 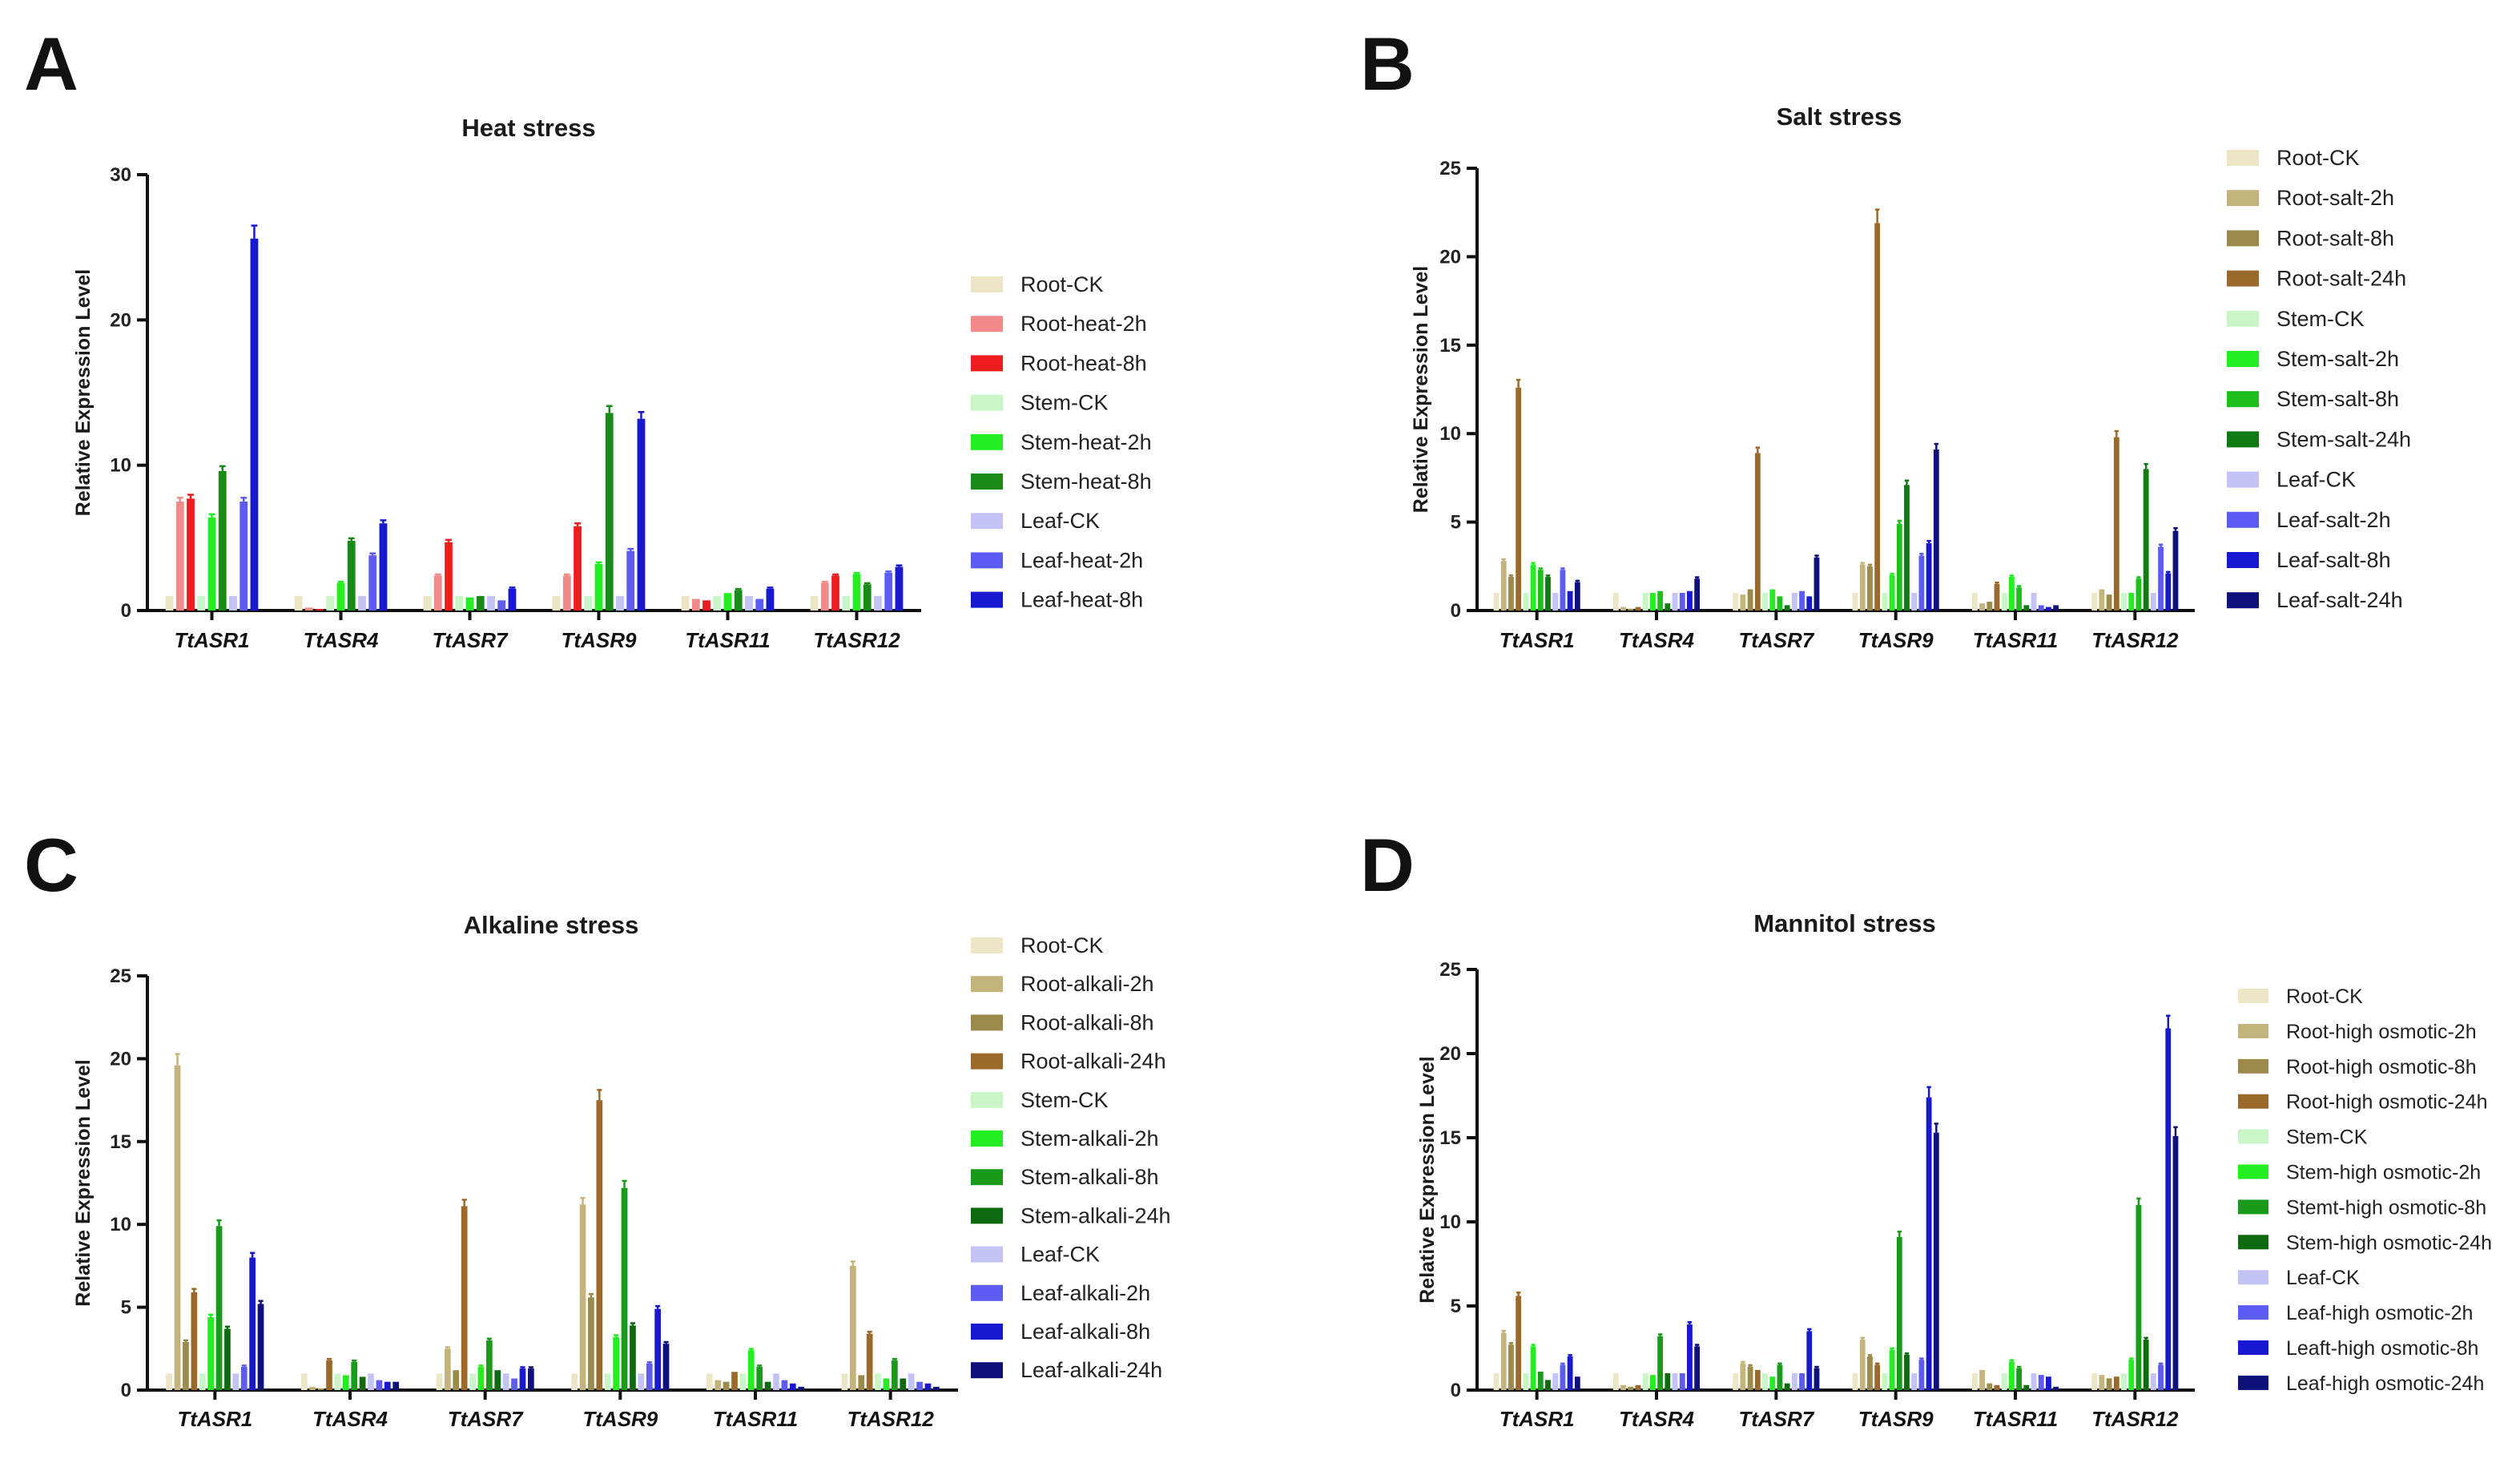 What do you see at coordinates (2383, 1173) in the screenshot?
I see `legend-label: Stem-high osmotic-2h` at bounding box center [2383, 1173].